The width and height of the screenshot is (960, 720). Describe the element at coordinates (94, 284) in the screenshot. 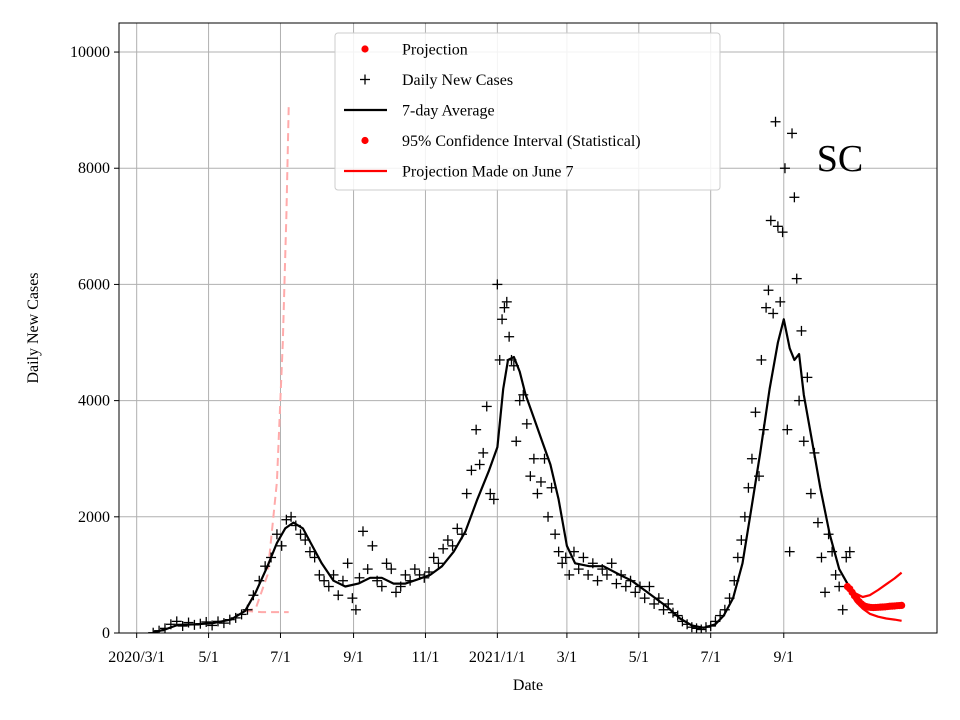

I see `y-tick-label: 6000` at that location.